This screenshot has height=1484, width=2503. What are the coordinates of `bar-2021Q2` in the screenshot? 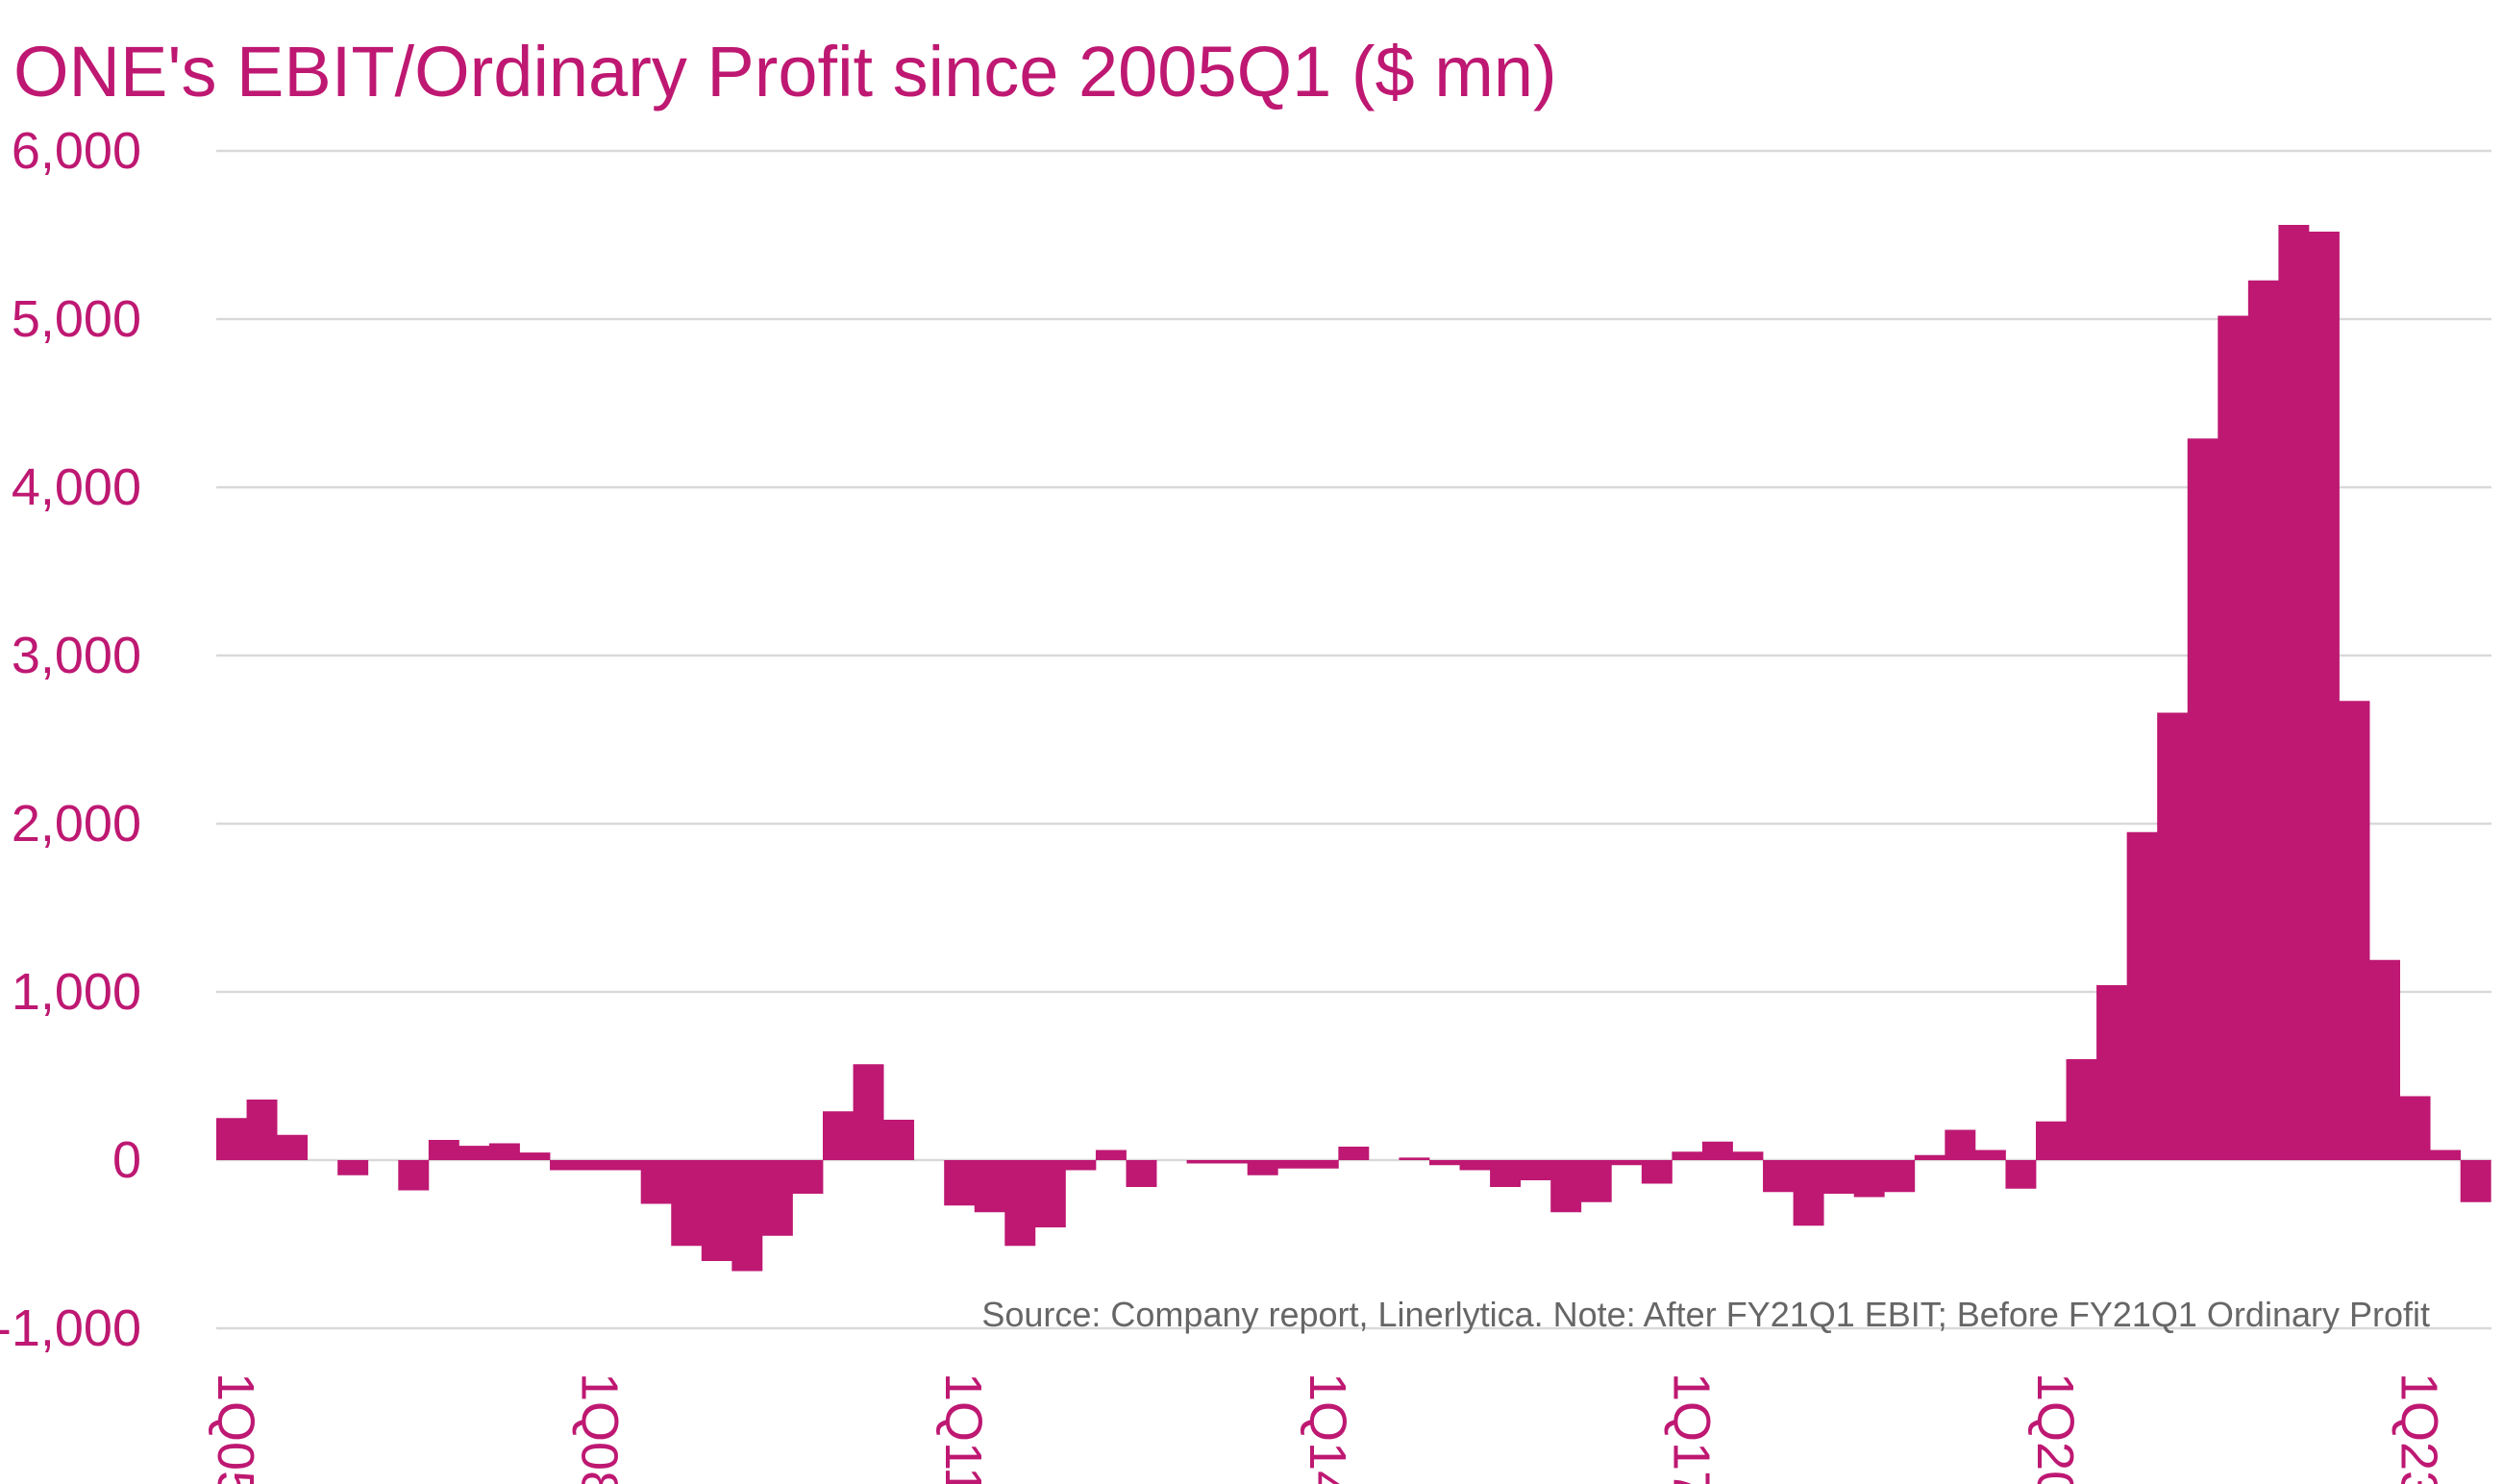 It's located at (2202, 799).